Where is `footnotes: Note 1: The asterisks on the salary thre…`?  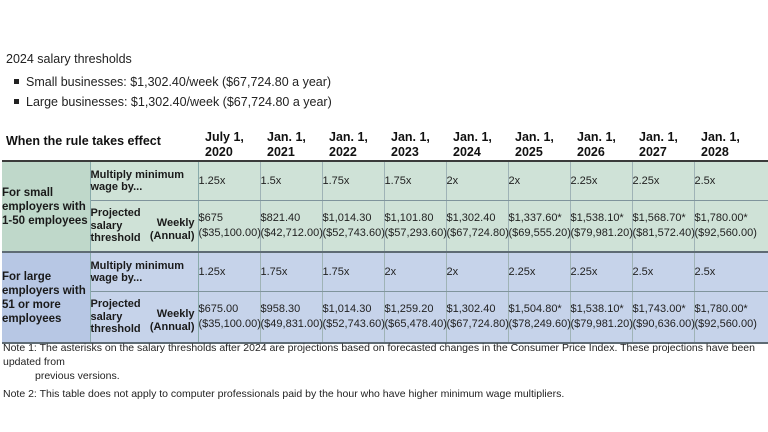 footnotes: Note 1: The asterisks on the salary thre… is located at coordinates (383, 373).